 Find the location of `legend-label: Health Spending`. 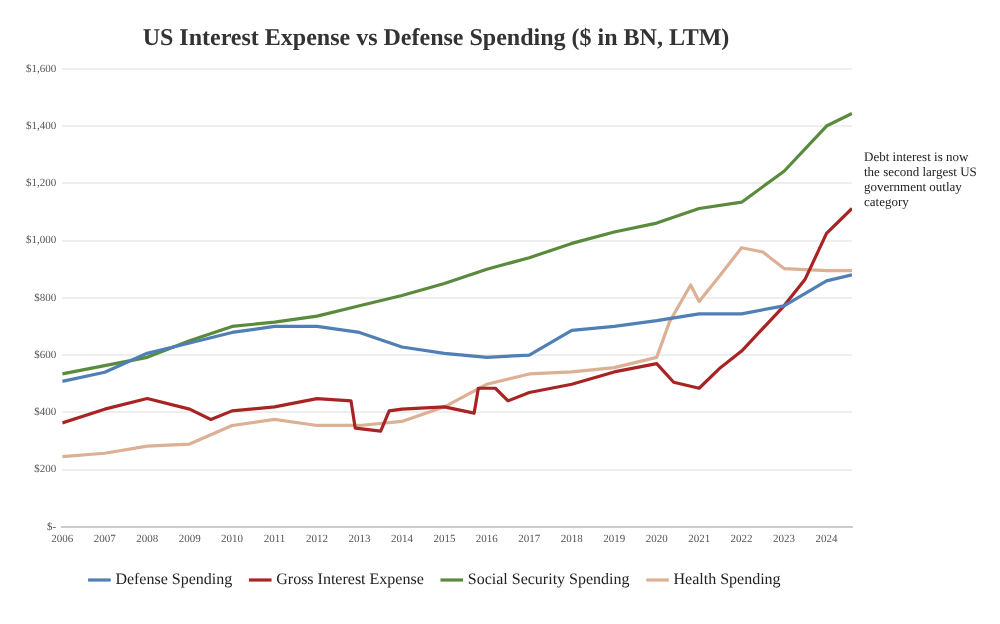

legend-label: Health Spending is located at coordinates (727, 579).